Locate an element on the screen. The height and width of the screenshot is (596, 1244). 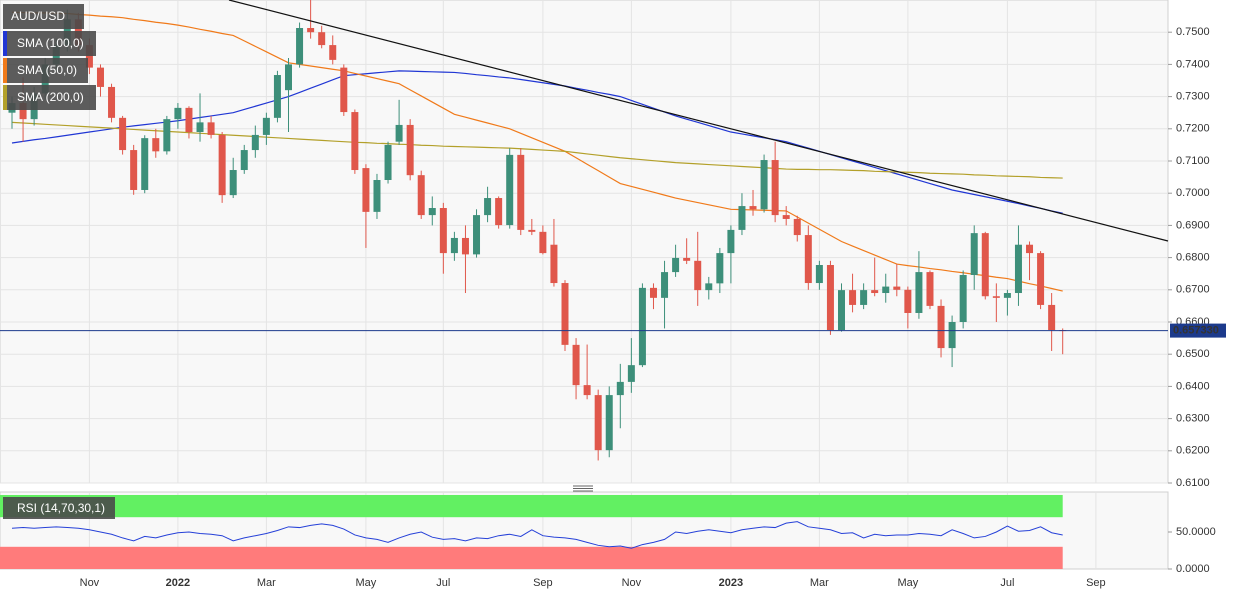
last-price-label: 0.657330 is located at coordinates (1196, 331).